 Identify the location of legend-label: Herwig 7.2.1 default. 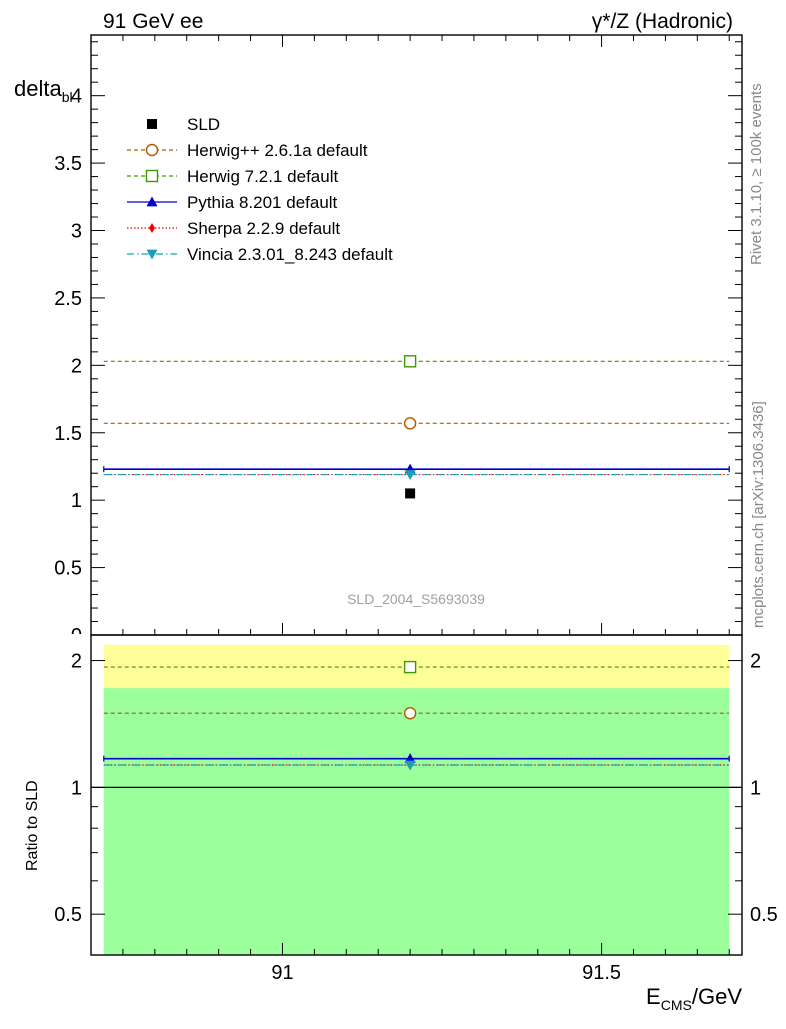
(262, 176).